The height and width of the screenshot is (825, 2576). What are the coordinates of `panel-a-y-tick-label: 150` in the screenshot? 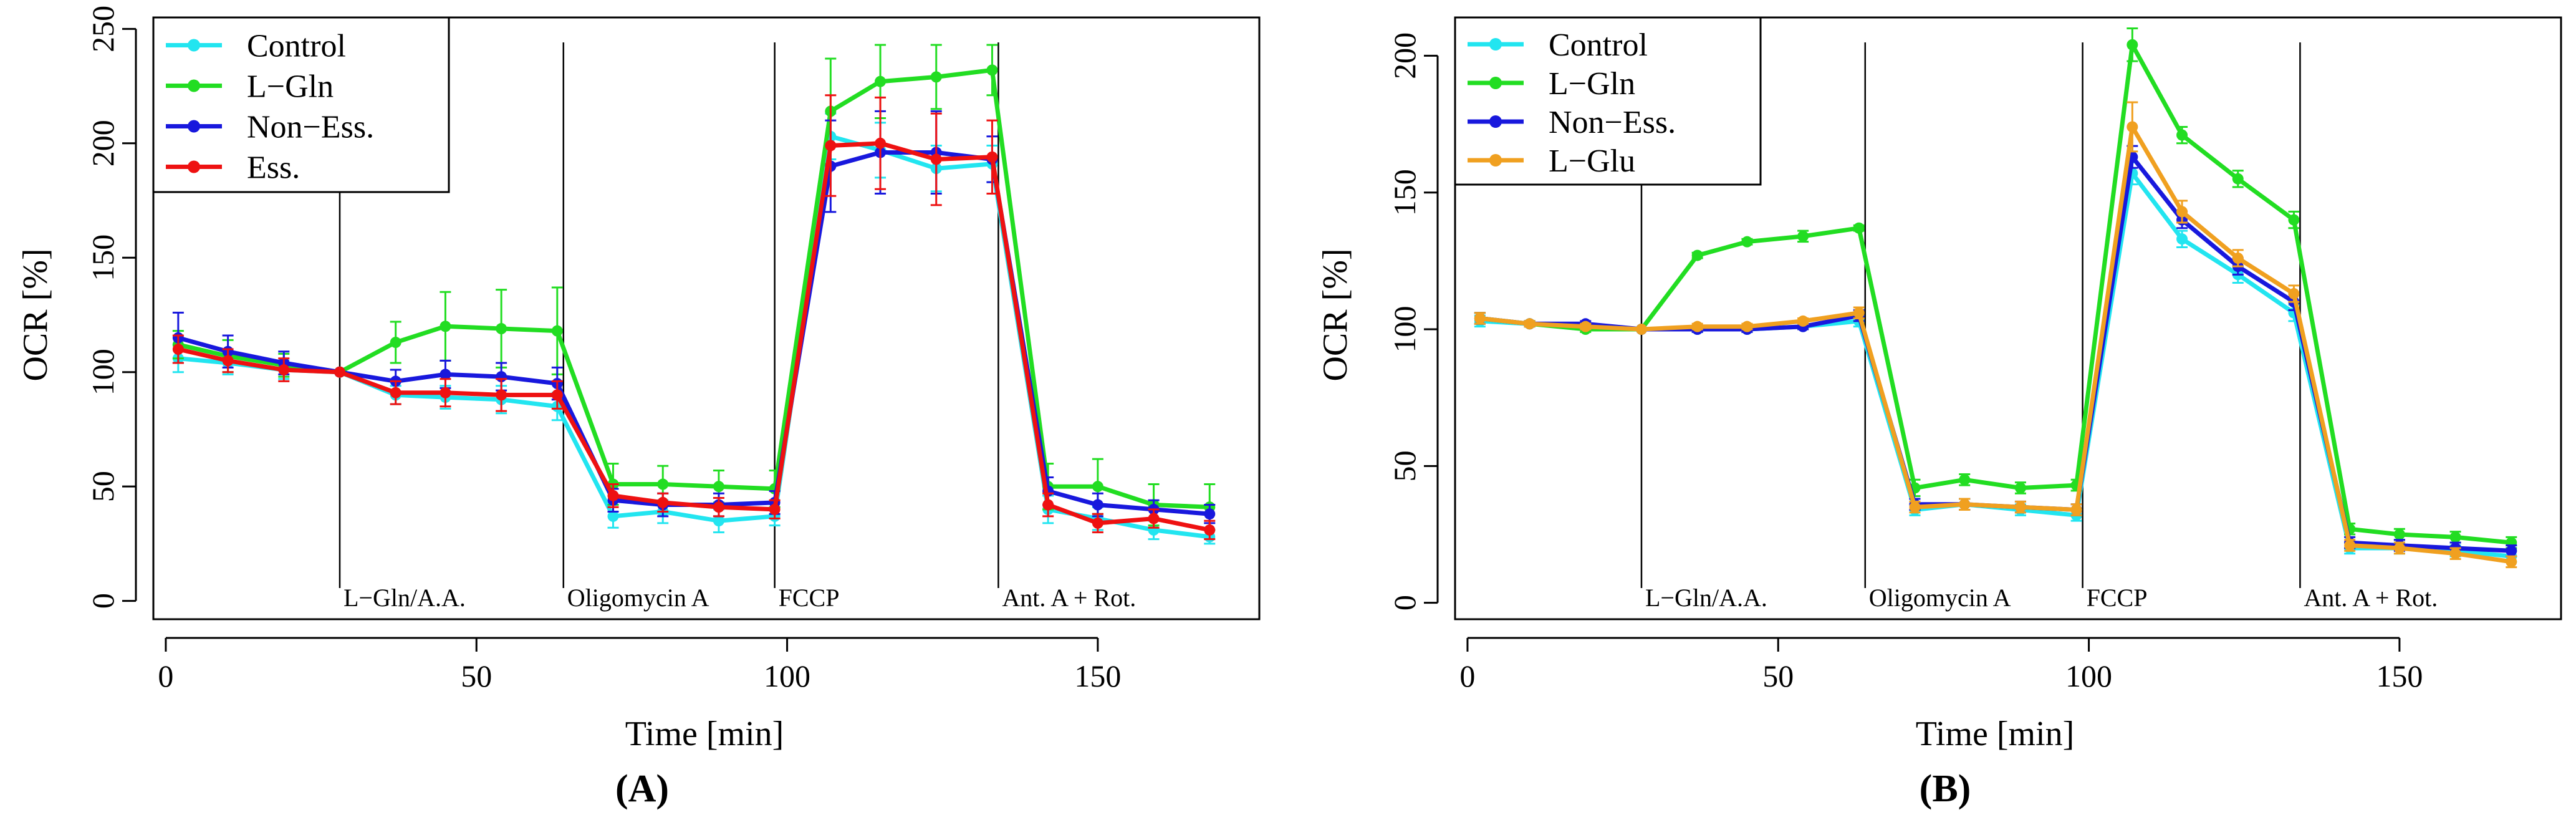 It's located at (102, 257).